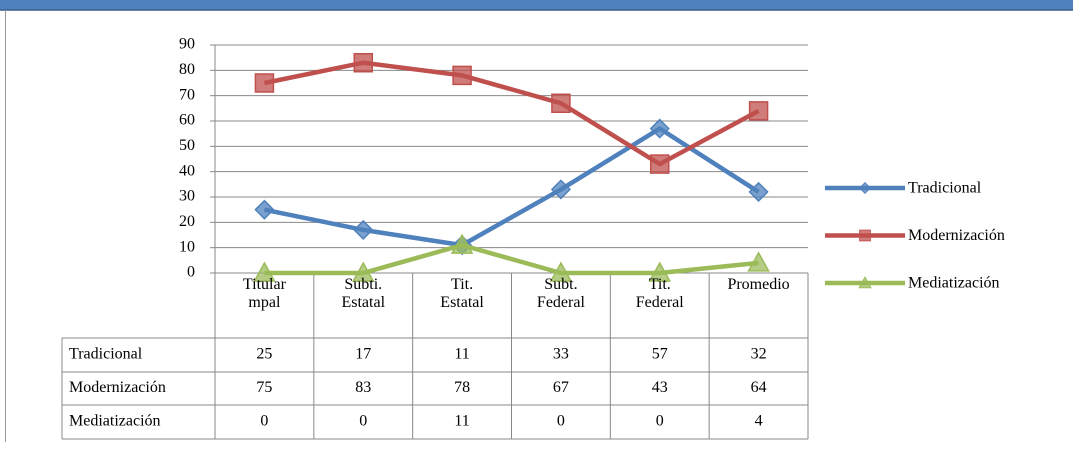  What do you see at coordinates (560, 293) in the screenshot?
I see `x-tick-label: Subt. Federal` at bounding box center [560, 293].